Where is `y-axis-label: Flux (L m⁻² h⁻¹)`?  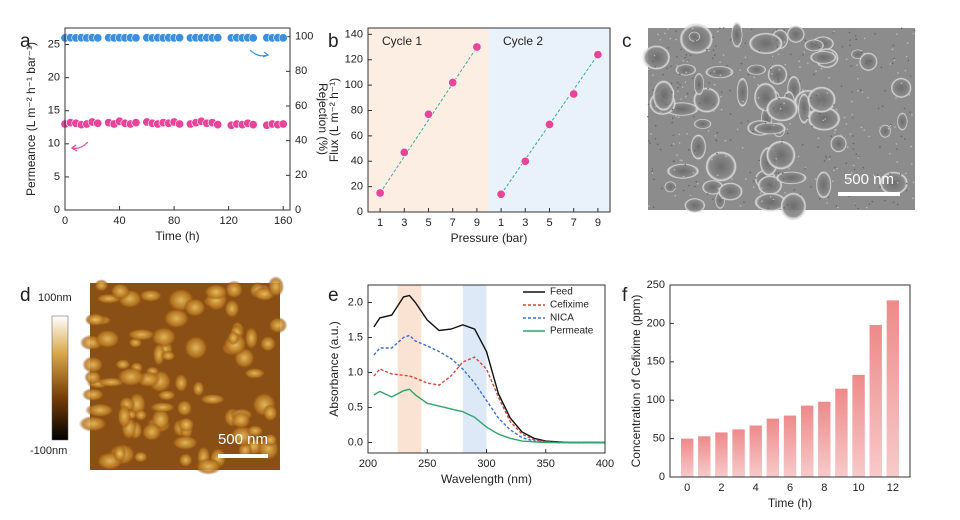
y-axis-label: Flux (L m⁻² h⁻¹) is located at coordinates (334, 120).